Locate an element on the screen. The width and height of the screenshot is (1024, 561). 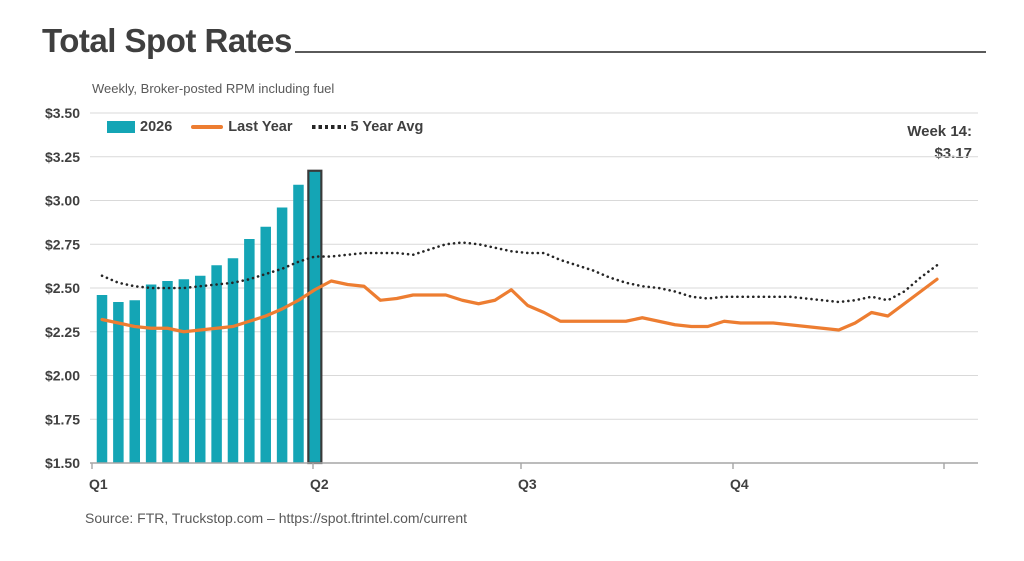
x-axis-label: Q3 is located at coordinates (527, 484).